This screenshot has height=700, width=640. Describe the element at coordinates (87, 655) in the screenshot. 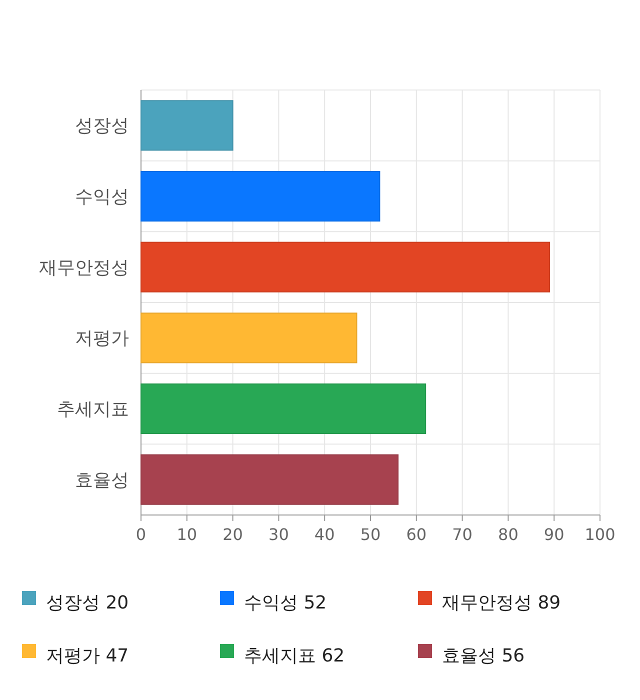

I see `legend-label: 저평가 47` at that location.